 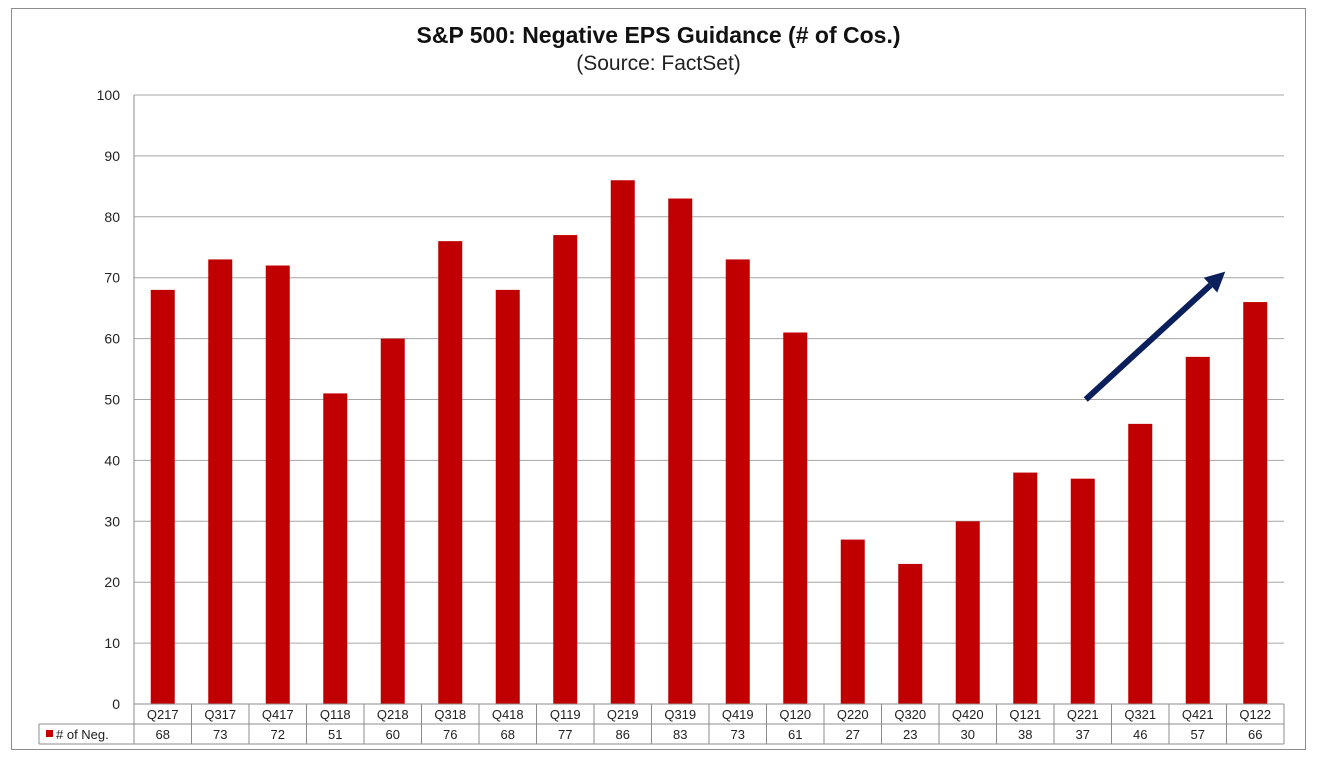 What do you see at coordinates (116, 704) in the screenshot?
I see `y-tick-label: 0` at bounding box center [116, 704].